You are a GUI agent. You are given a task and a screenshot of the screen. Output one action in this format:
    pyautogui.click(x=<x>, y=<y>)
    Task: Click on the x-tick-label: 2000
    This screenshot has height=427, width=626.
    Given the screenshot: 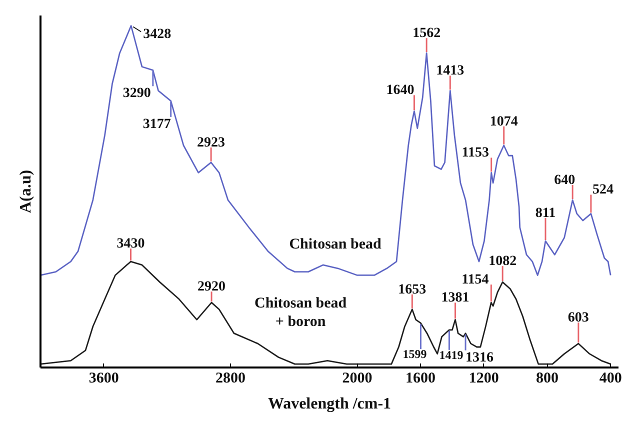 What is the action you would take?
    pyautogui.click(x=357, y=378)
    